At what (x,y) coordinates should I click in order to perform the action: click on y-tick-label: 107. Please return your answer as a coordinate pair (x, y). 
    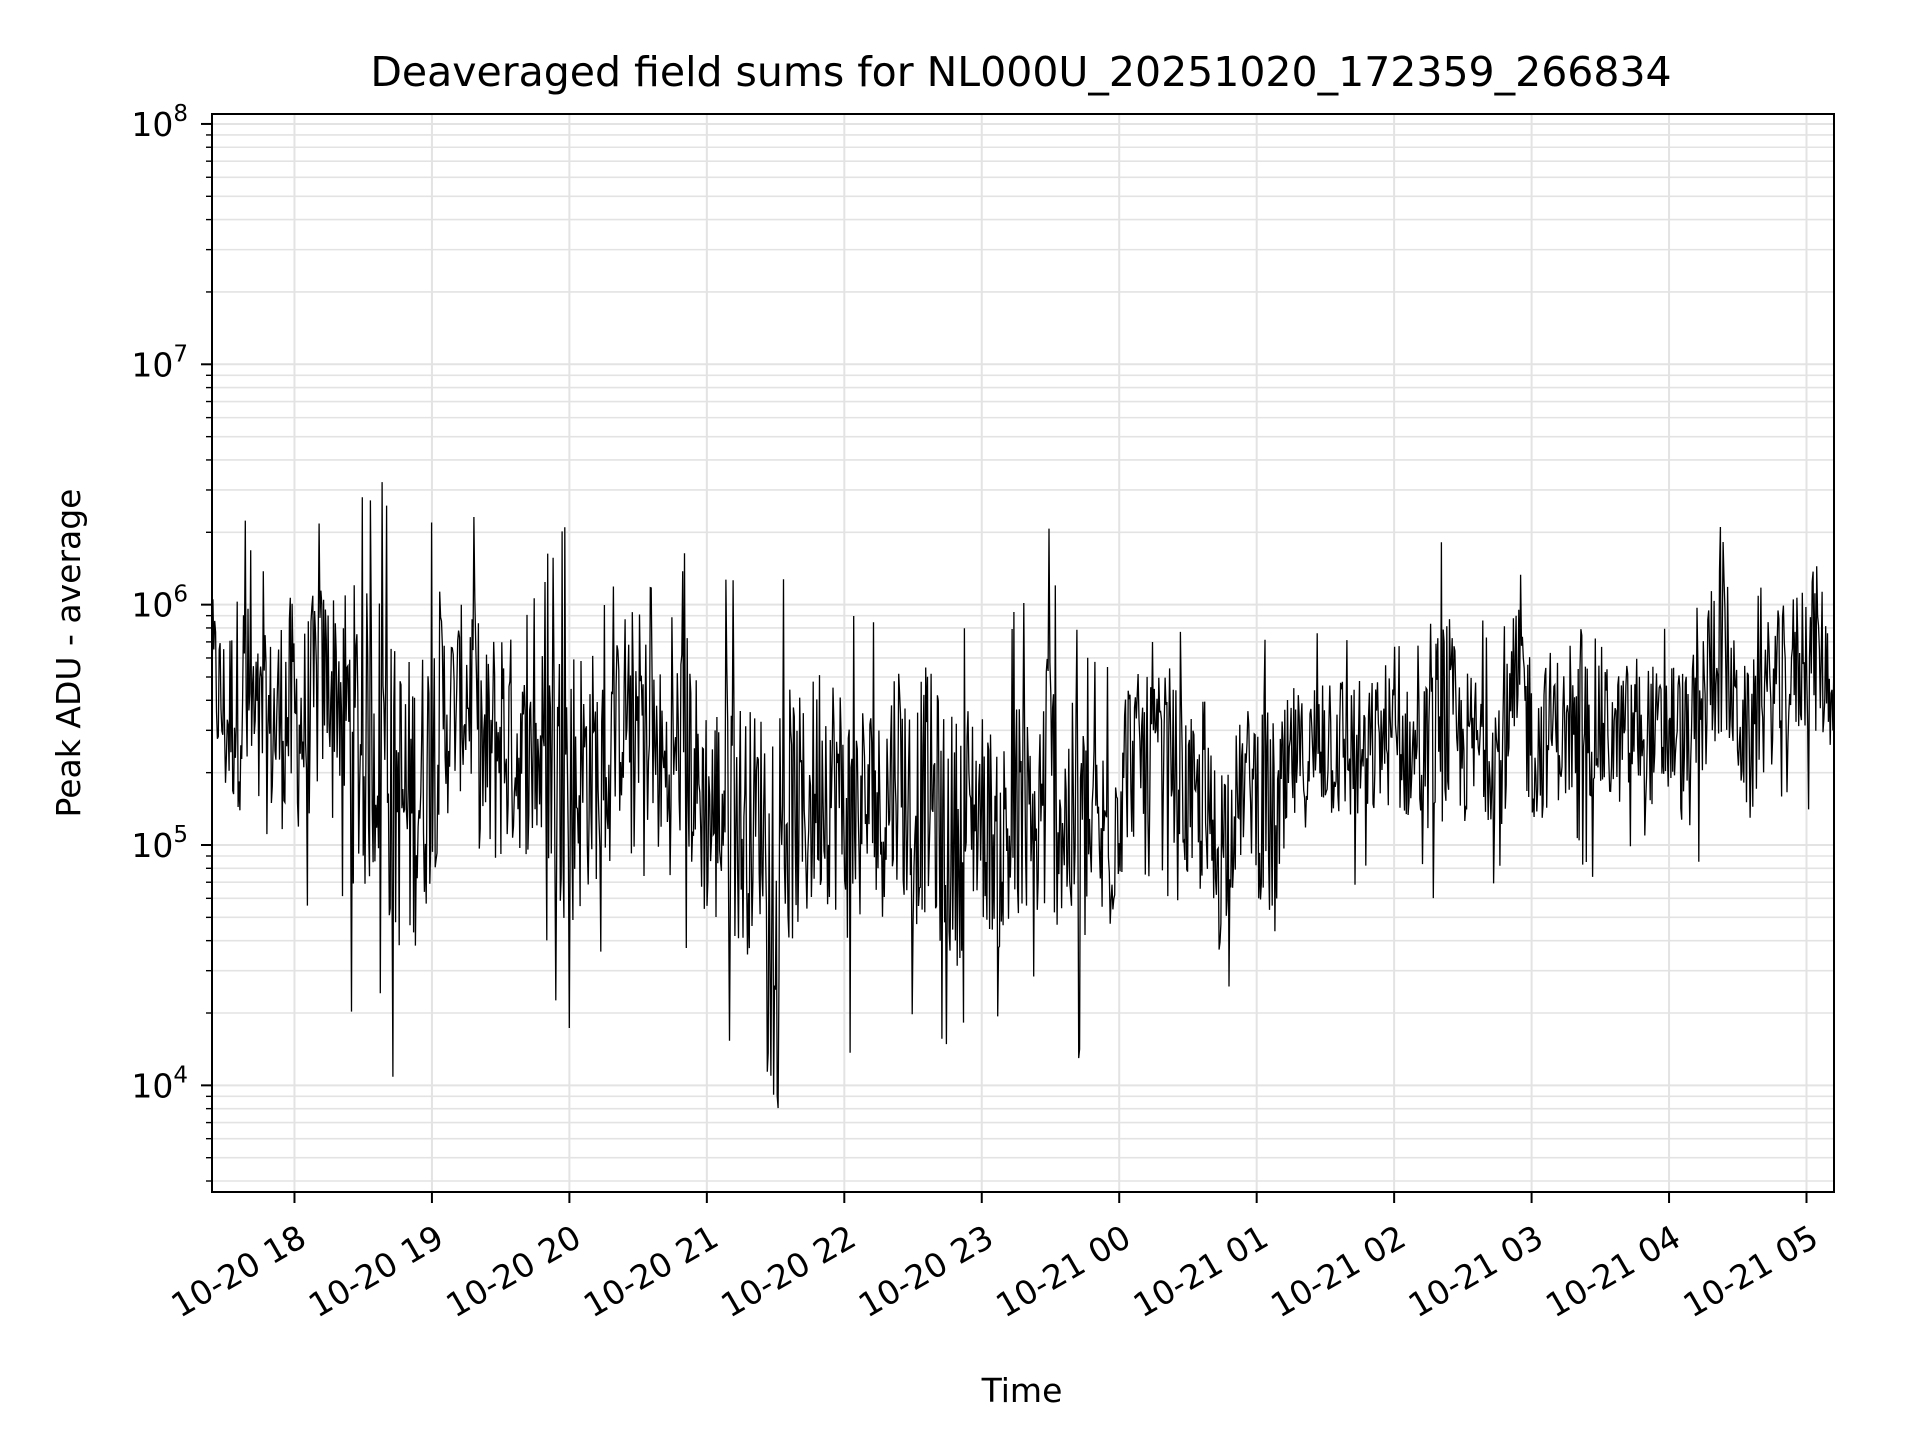
    Looking at the image, I should click on (159, 362).